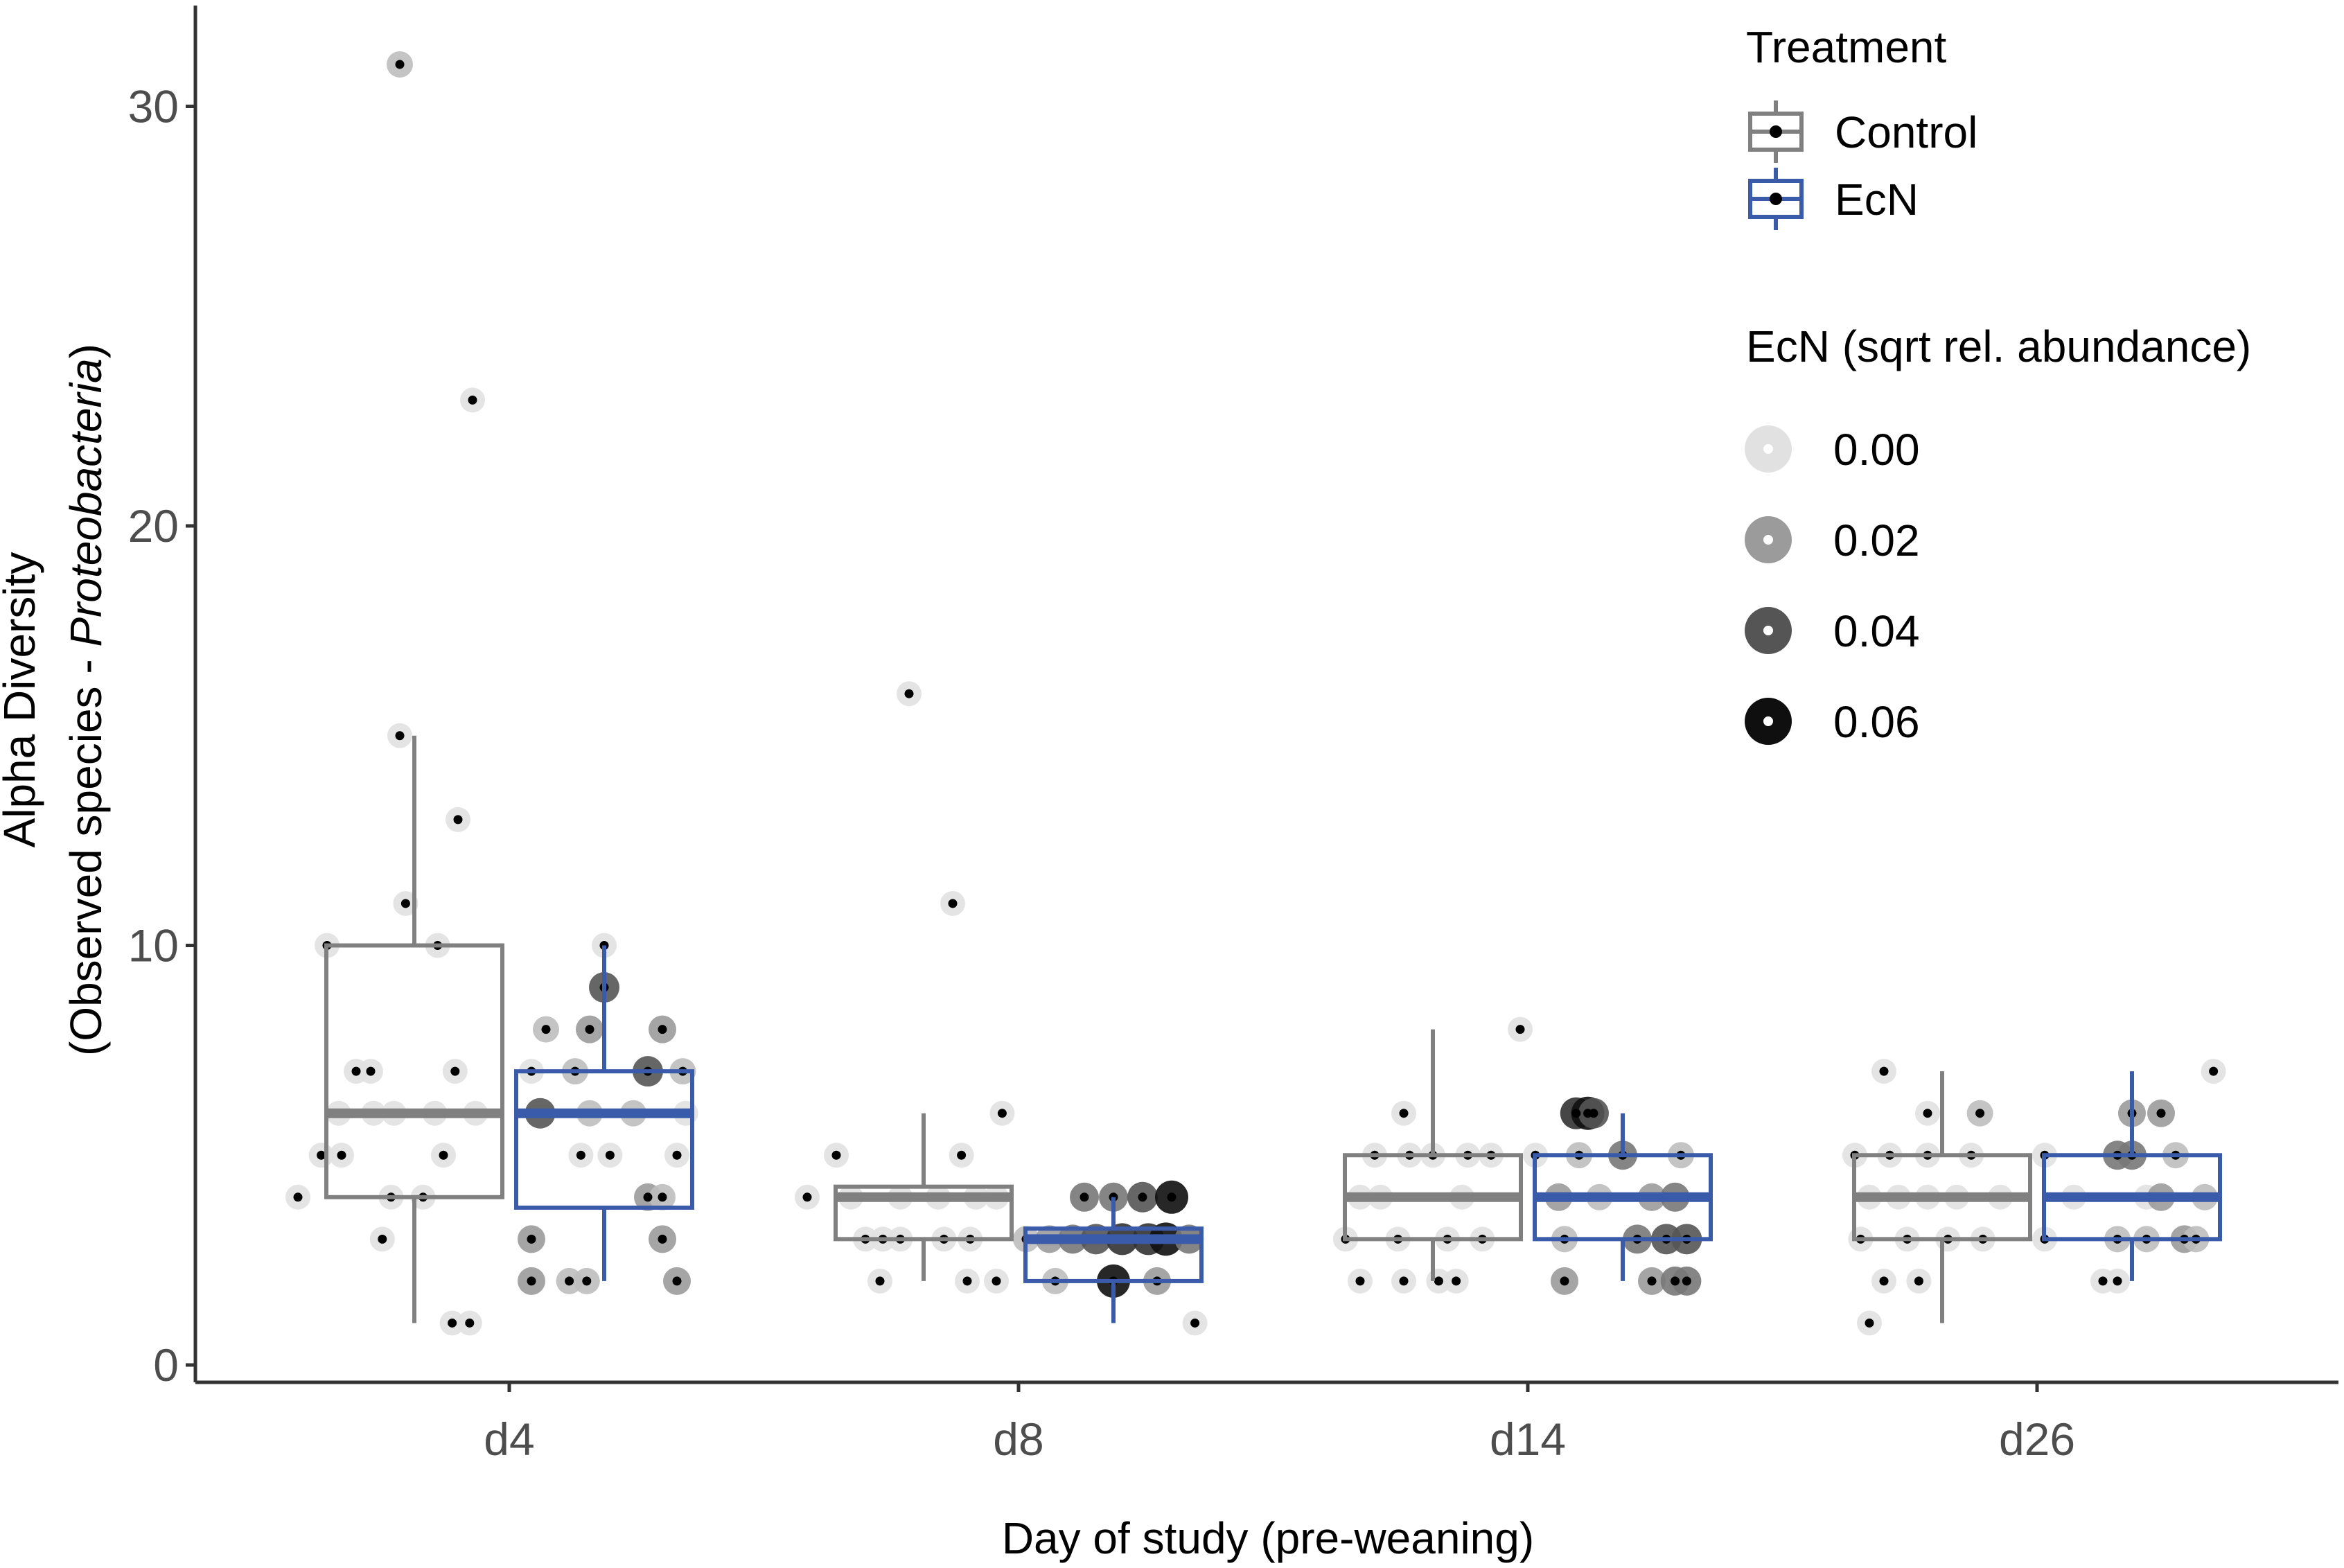 Image resolution: width=2344 pixels, height=1568 pixels. Describe the element at coordinates (1623, 1197) in the screenshot. I see `box-d14-ecn` at that location.